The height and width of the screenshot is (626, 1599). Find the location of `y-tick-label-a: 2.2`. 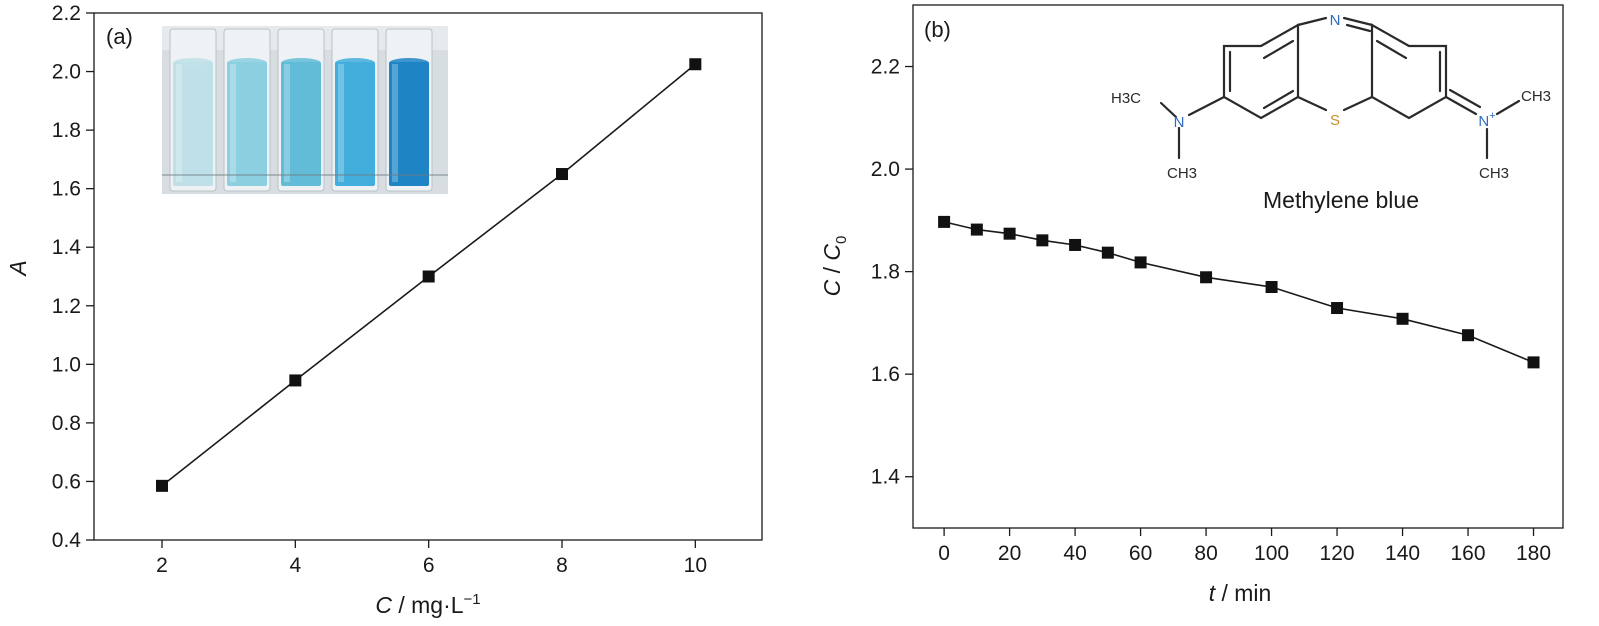

y-tick-label-a: 2.2 is located at coordinates (66, 13).